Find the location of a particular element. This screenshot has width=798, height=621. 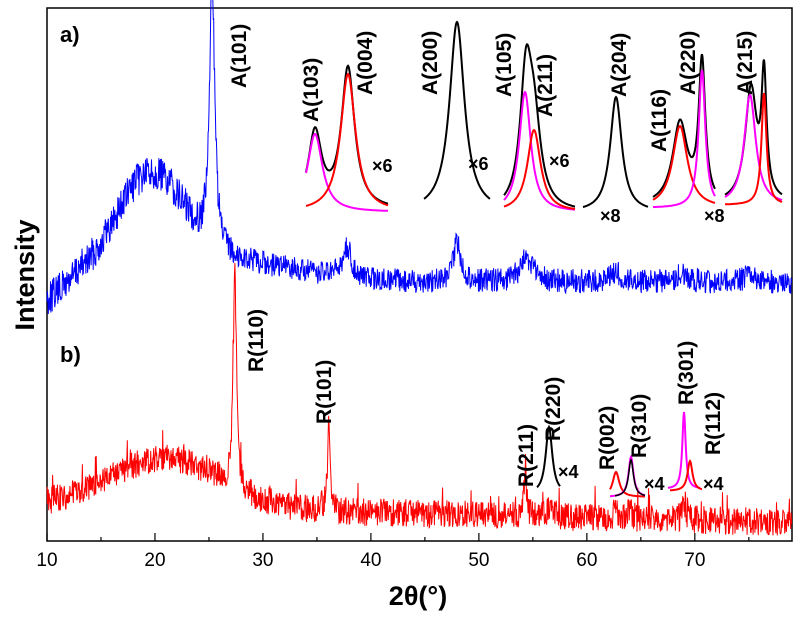

fit-a5b-extra is located at coordinates (754, 149).